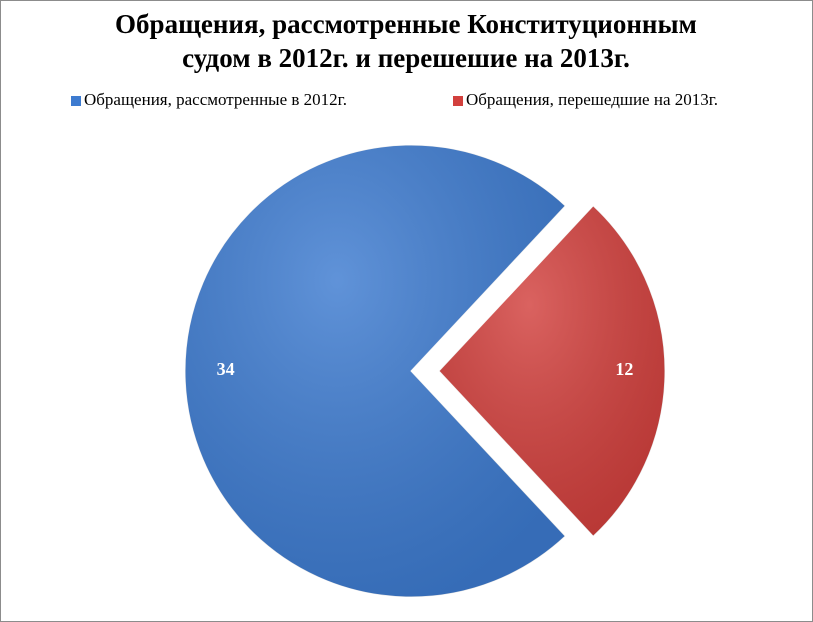  Describe the element at coordinates (226, 369) in the screenshot. I see `data-label: 34` at that location.